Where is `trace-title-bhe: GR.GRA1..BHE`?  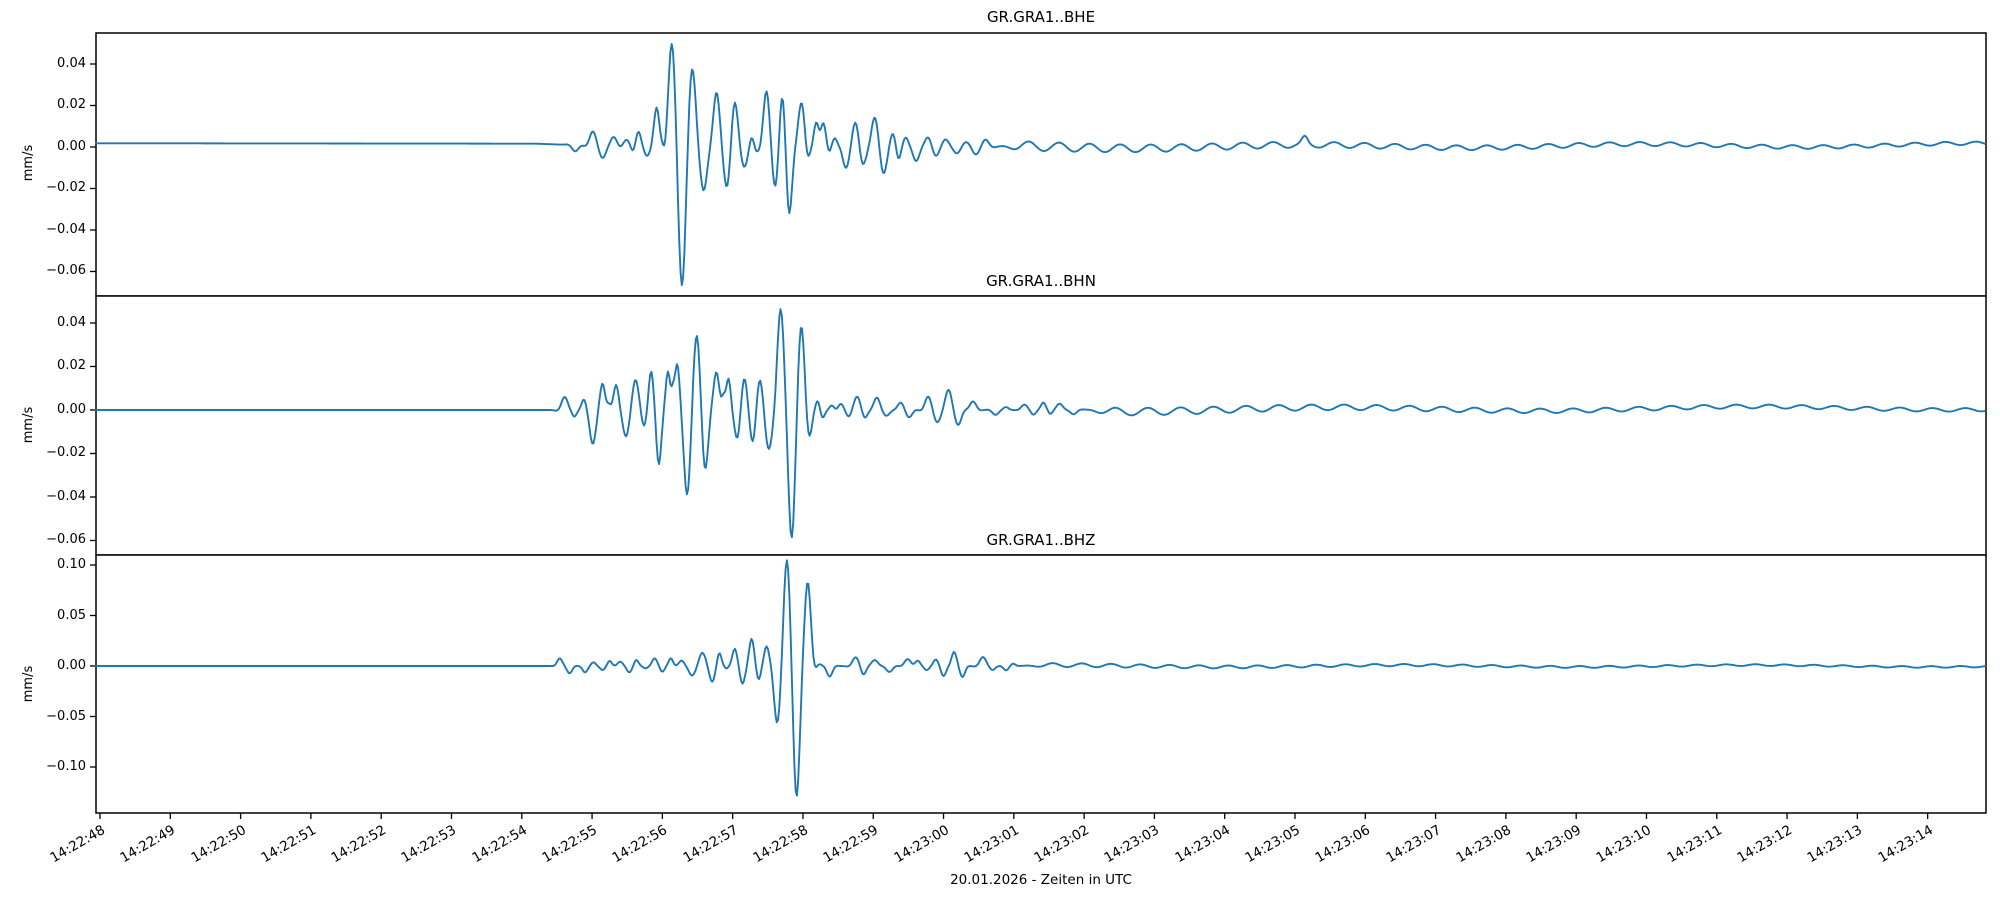
trace-title-bhe: GR.GRA1..BHE is located at coordinates (1041, 17).